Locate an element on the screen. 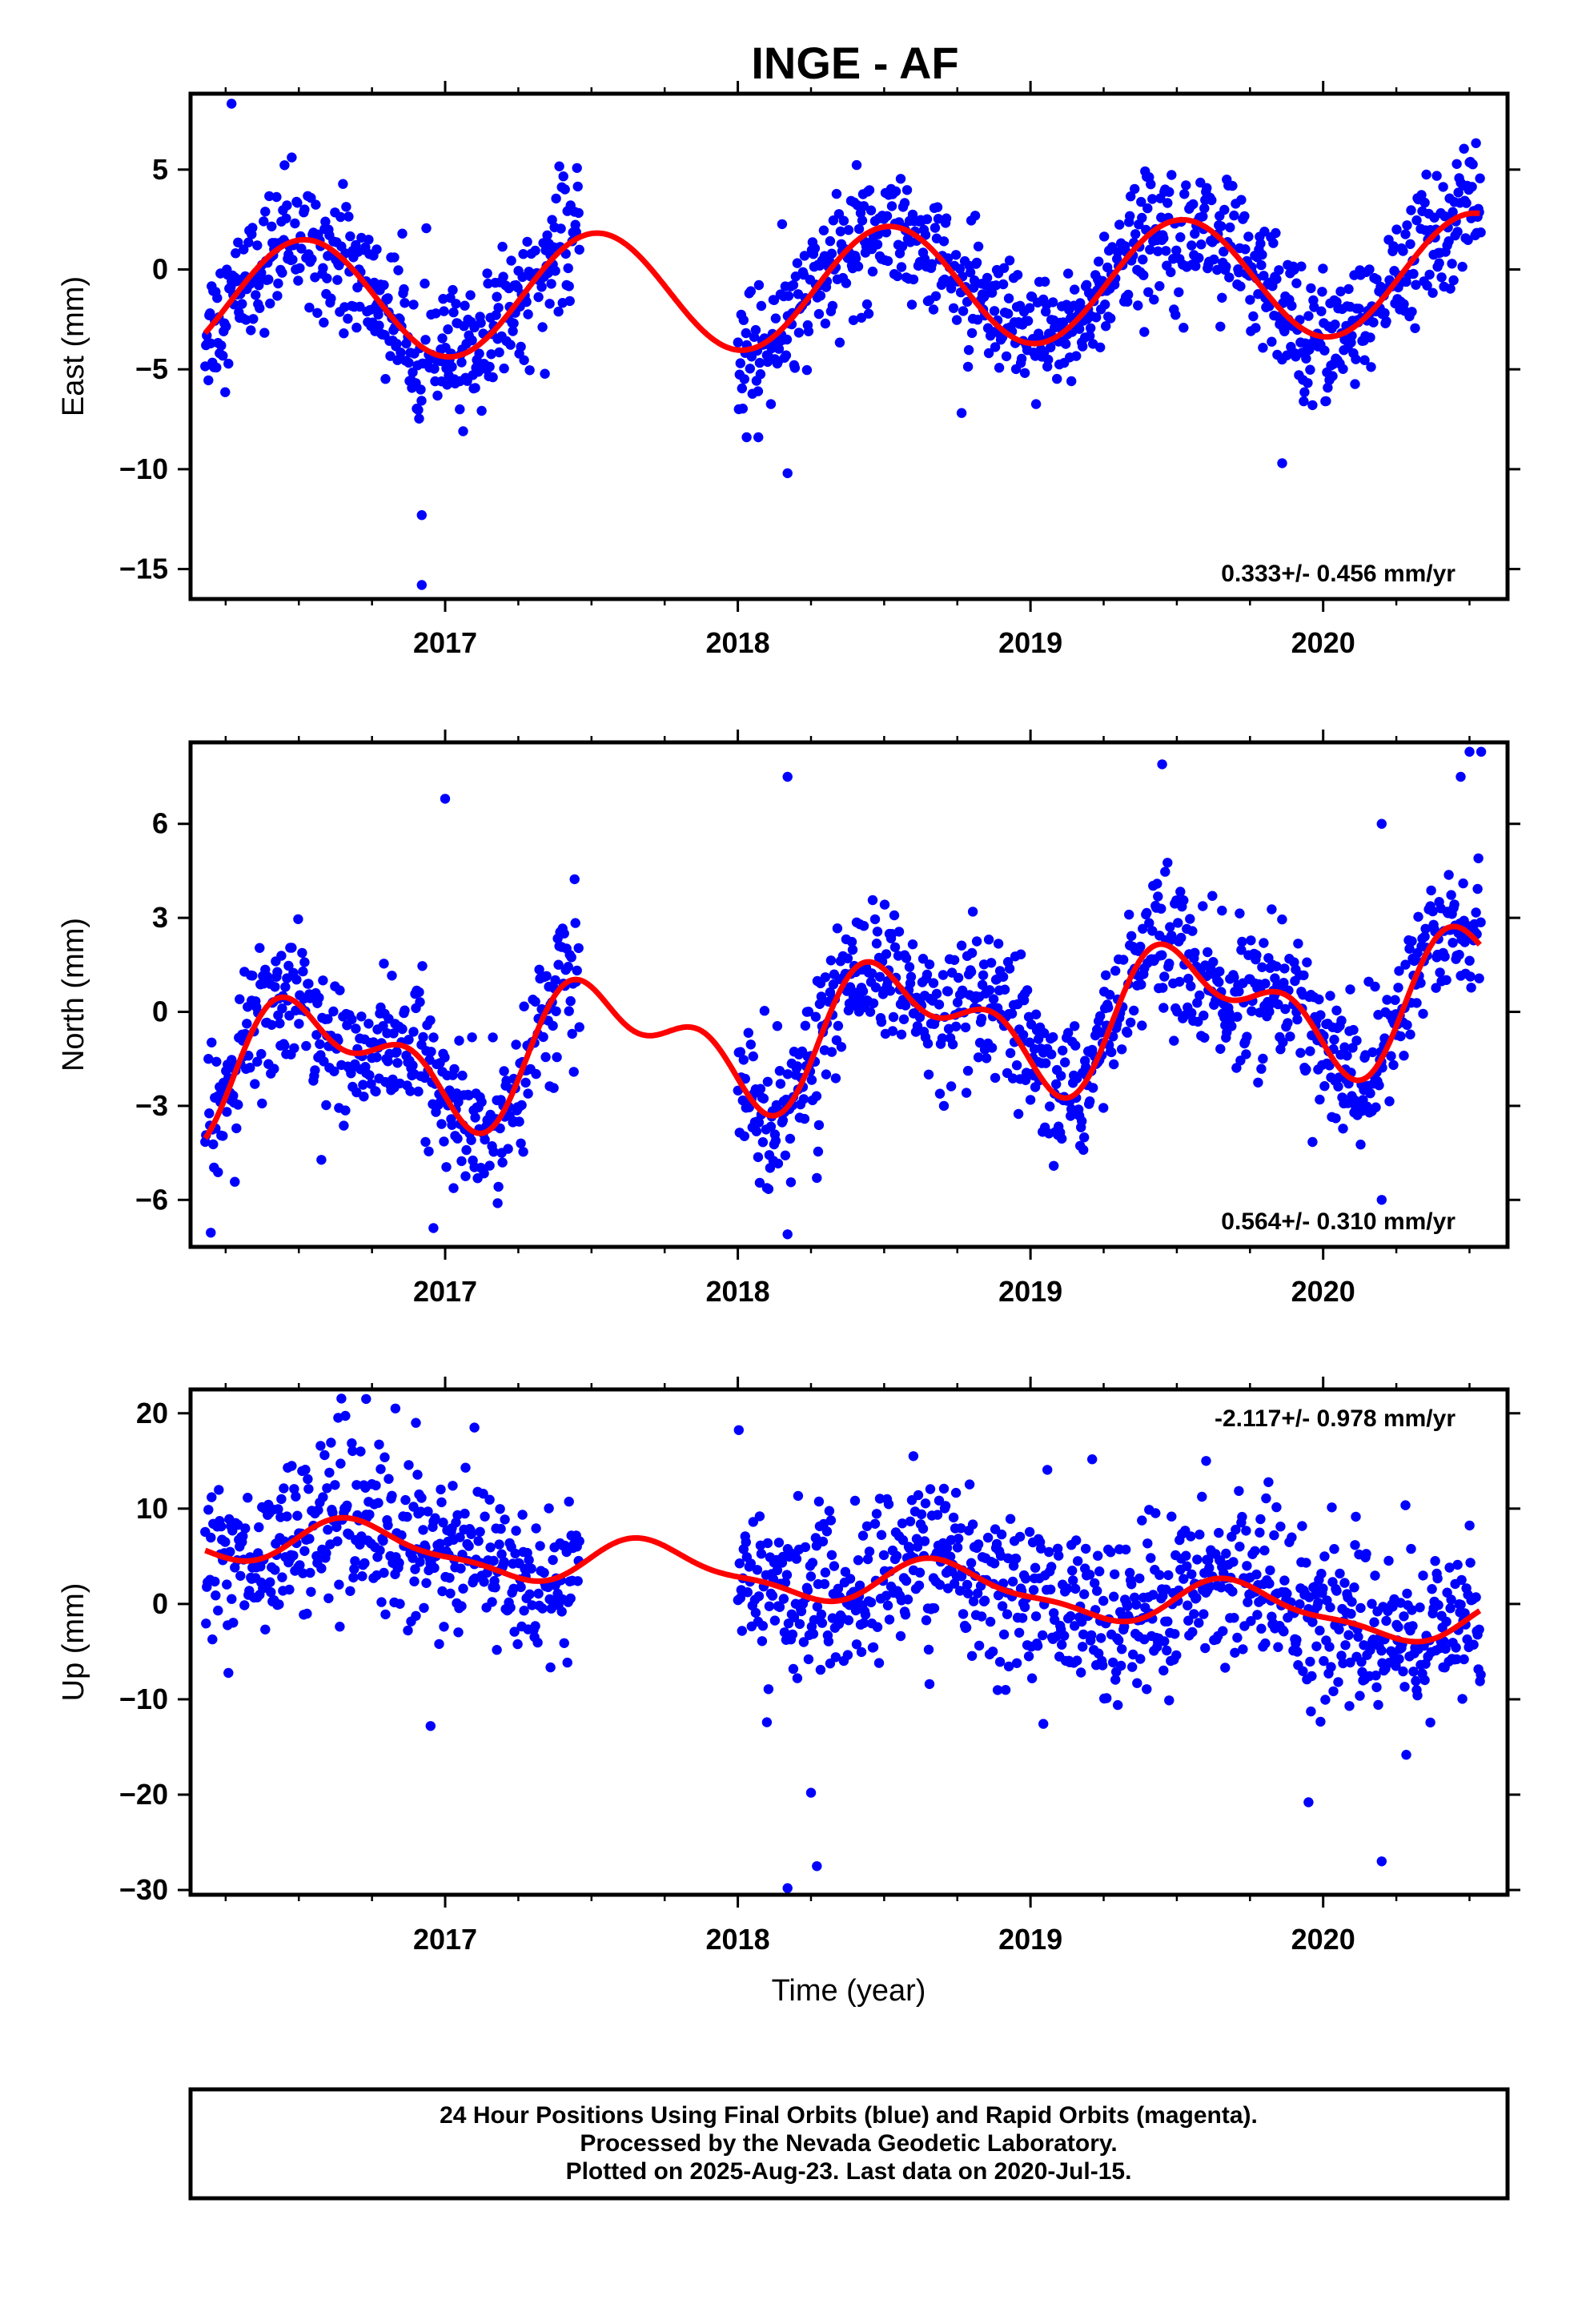 The image size is (1582, 2324). east-rate-label: 0.333+/- 0.456 mm/yr is located at coordinates (1338, 574).